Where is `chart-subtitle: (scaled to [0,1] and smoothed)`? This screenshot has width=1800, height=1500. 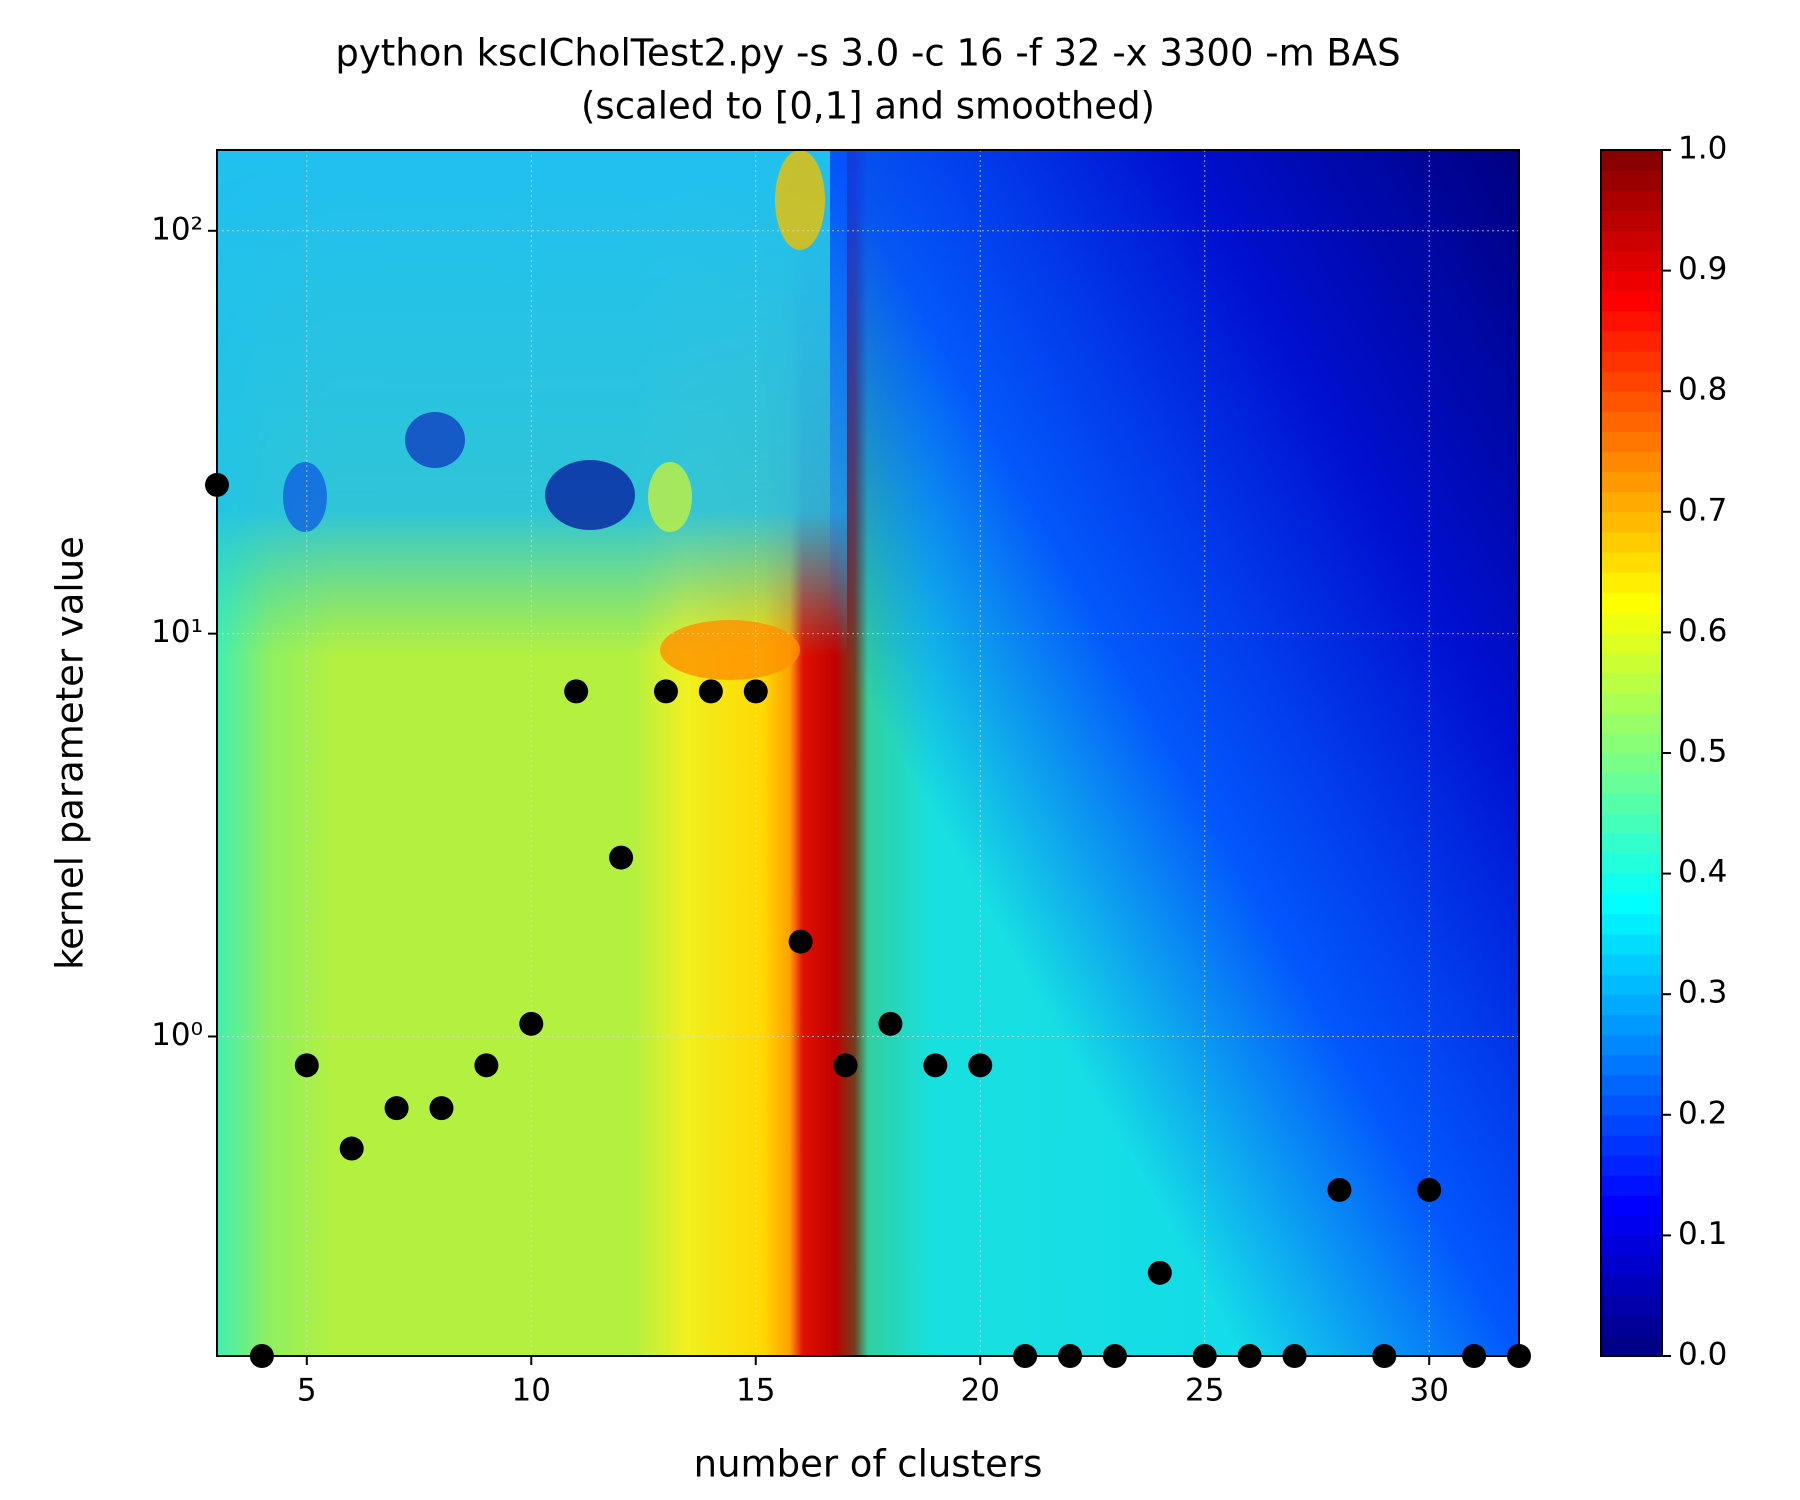 chart-subtitle: (scaled to [0,1] and smoothed) is located at coordinates (868, 106).